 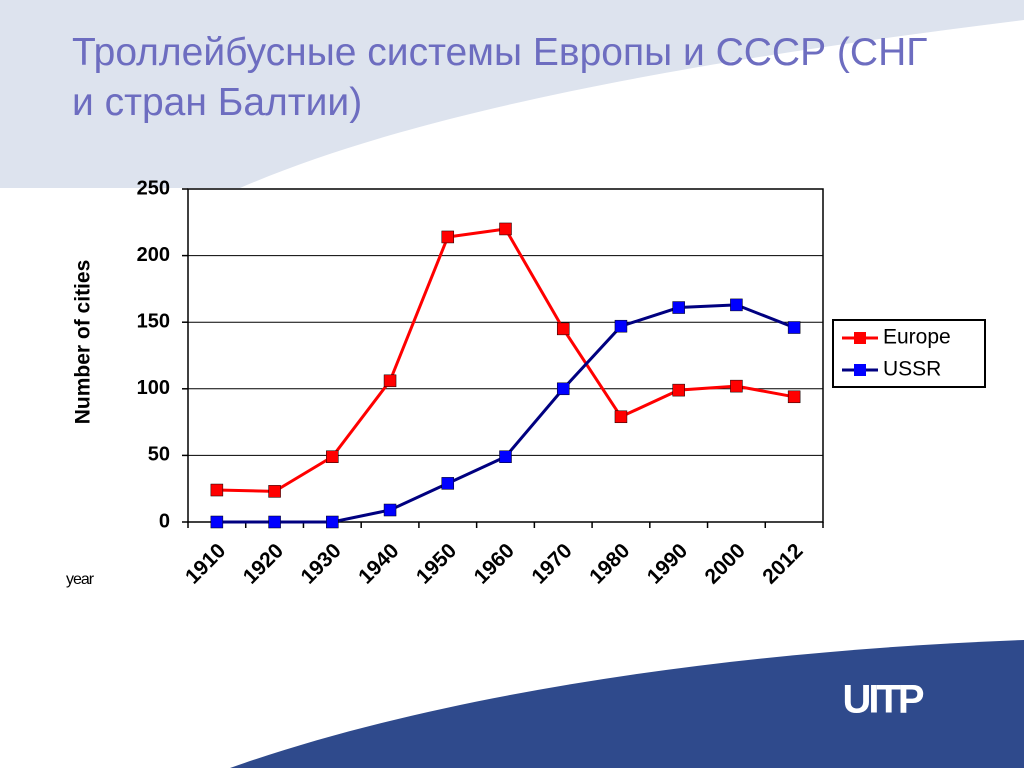 I want to click on x-tick-label: 1910, so click(x=205, y=563).